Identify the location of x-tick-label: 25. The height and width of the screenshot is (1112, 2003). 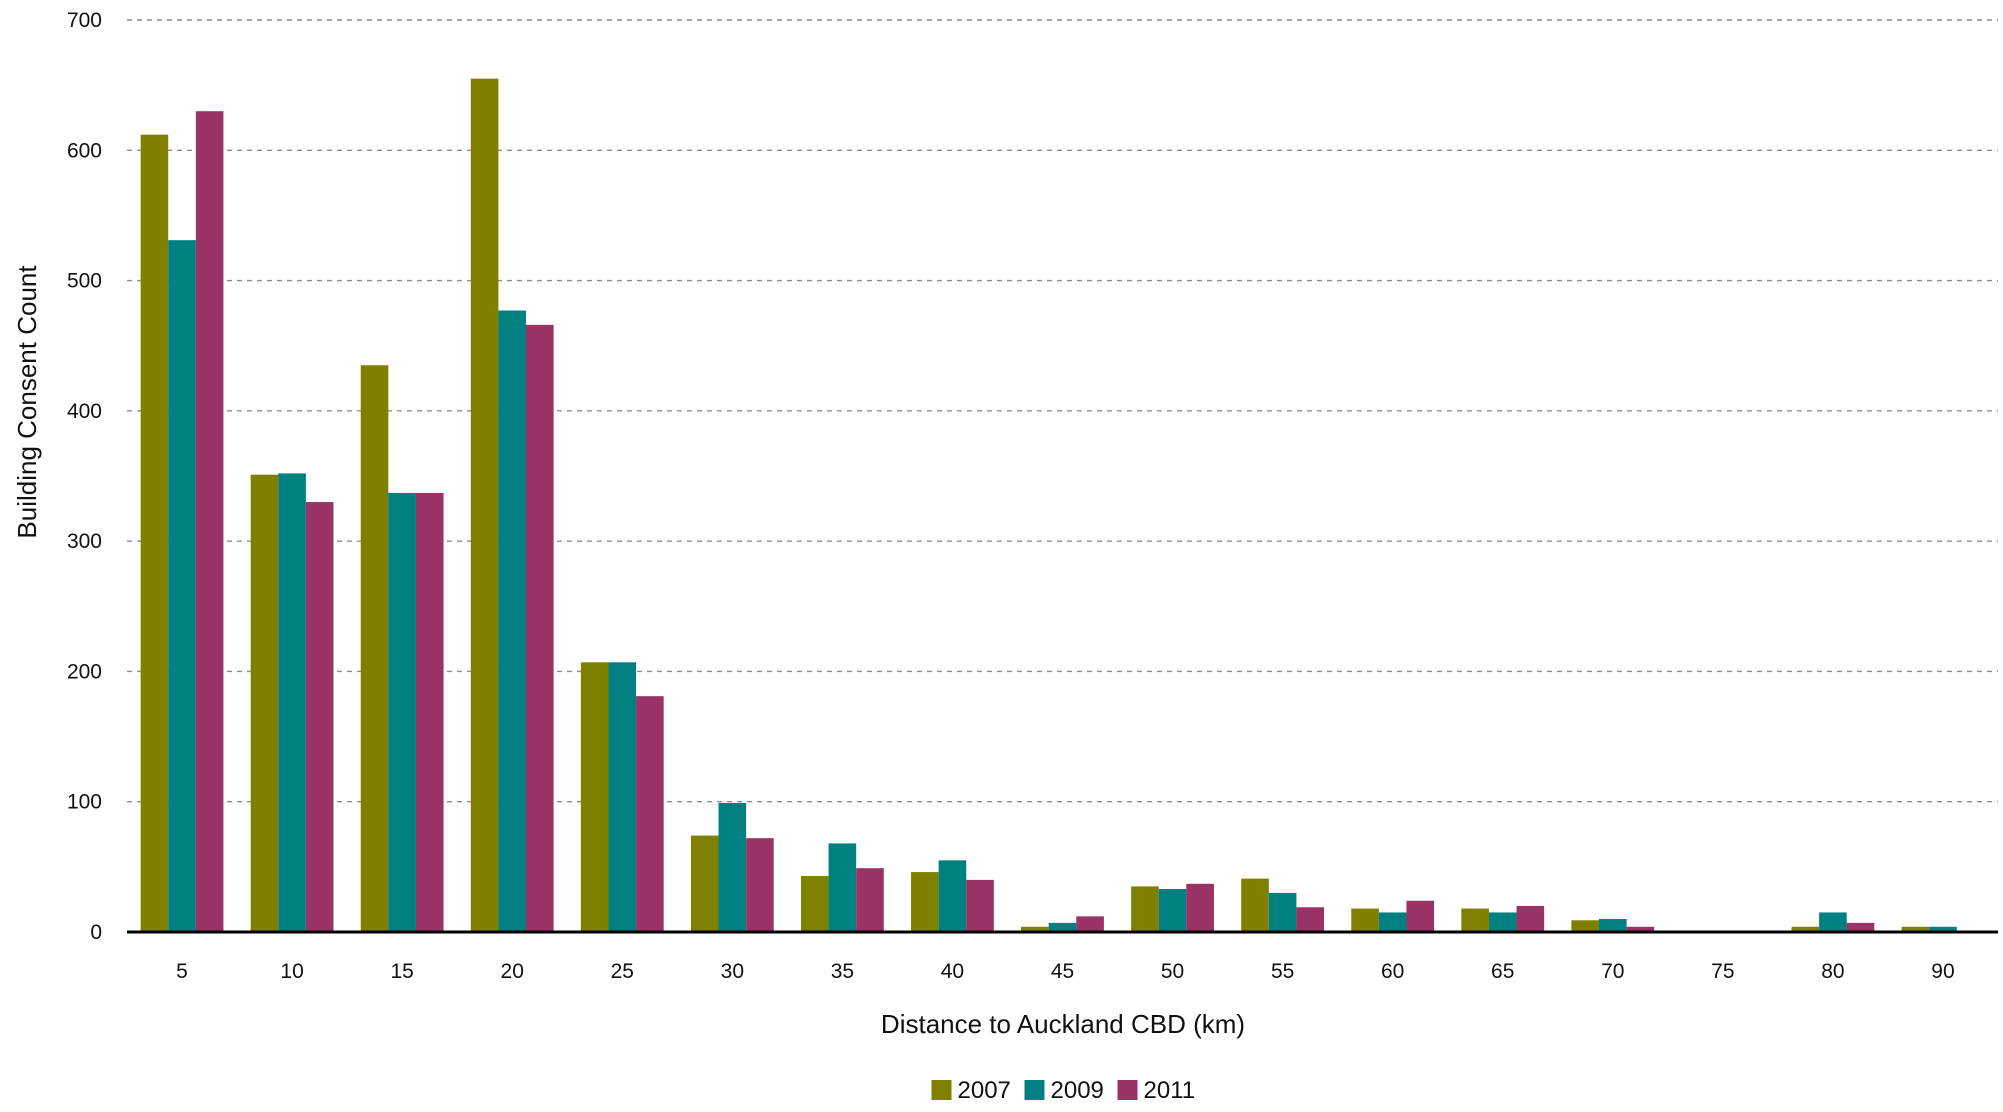
(622, 971).